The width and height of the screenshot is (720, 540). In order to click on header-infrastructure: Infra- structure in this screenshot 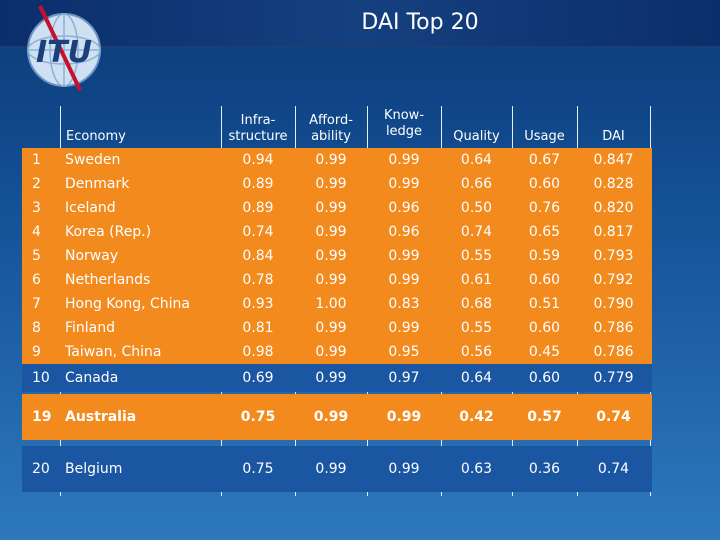, I will do `click(258, 128)`.